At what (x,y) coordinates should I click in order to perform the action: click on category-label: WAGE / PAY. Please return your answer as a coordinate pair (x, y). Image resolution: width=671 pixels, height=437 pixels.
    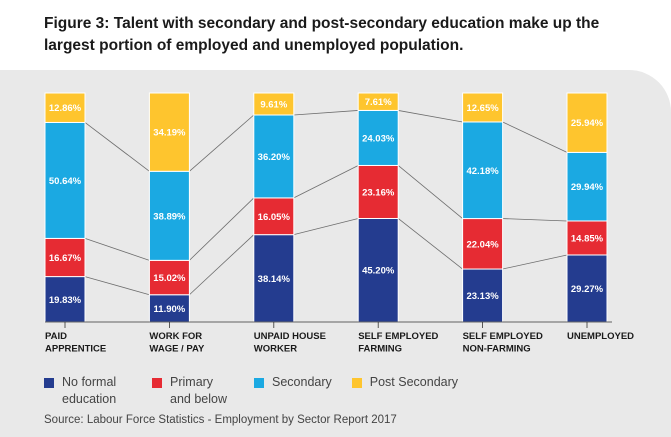
    Looking at the image, I should click on (177, 349).